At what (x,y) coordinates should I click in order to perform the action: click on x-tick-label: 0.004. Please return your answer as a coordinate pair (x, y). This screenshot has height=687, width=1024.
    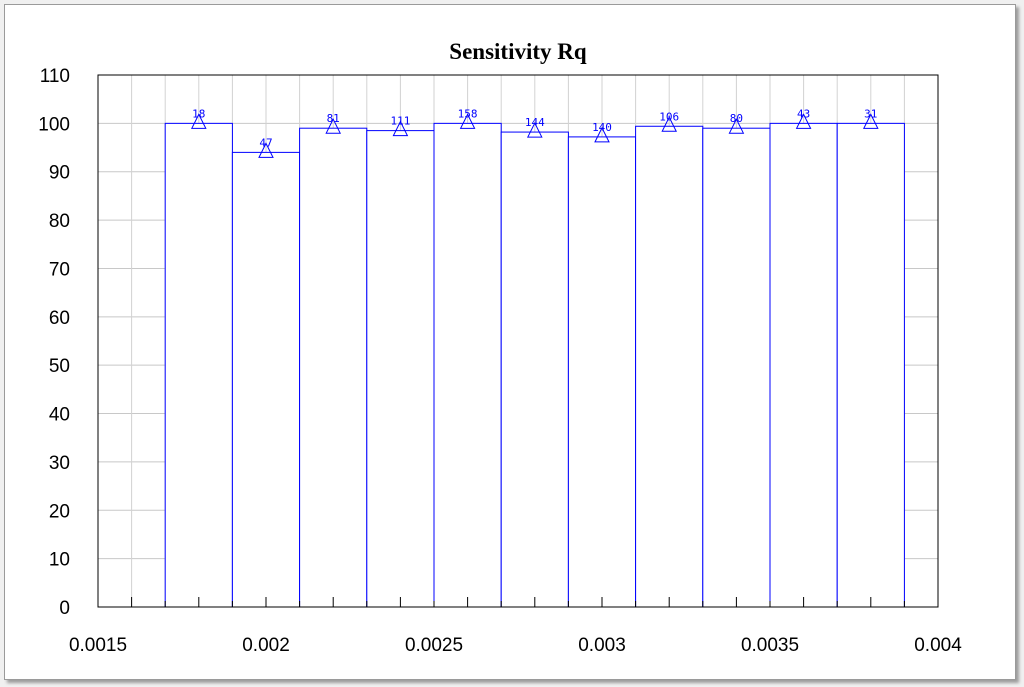
    Looking at the image, I should click on (938, 645).